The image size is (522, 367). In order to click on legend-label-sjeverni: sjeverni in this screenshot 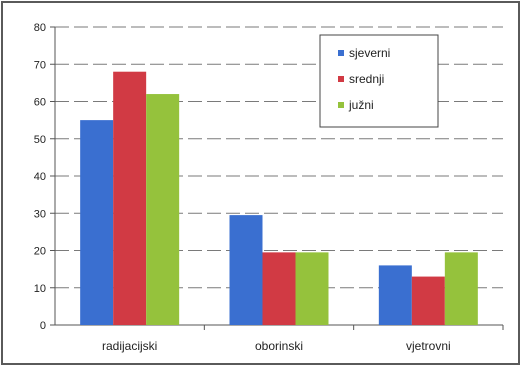, I will do `click(369, 53)`.